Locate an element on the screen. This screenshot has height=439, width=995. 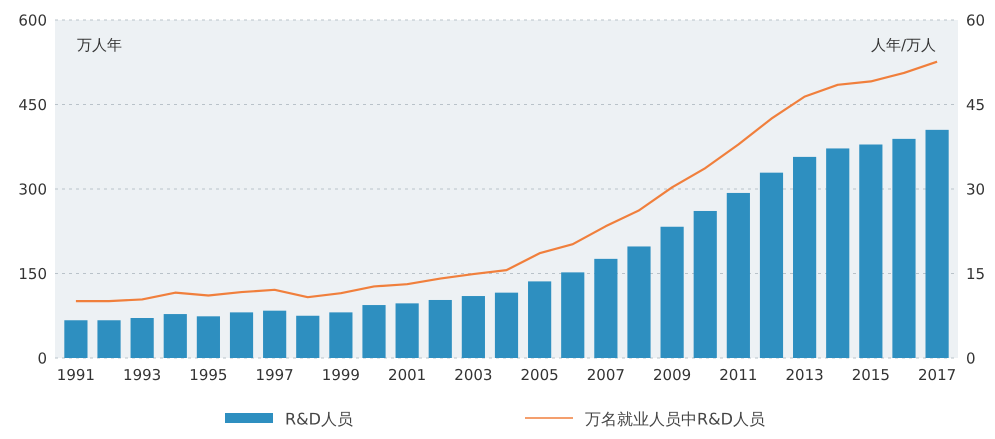
x-tick-label: 2017 is located at coordinates (937, 375).